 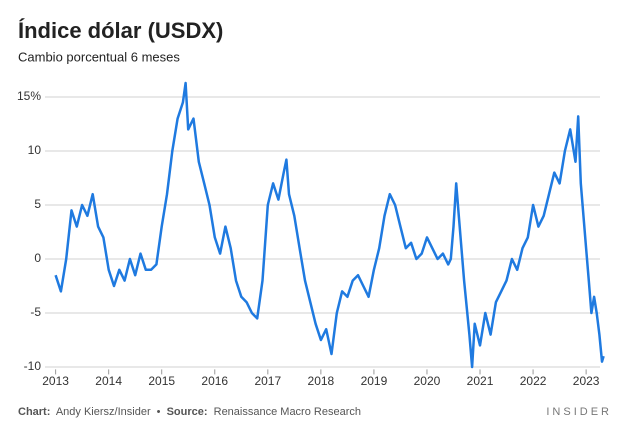 What do you see at coordinates (35, 312) in the screenshot?
I see `y-tick-label: -5` at bounding box center [35, 312].